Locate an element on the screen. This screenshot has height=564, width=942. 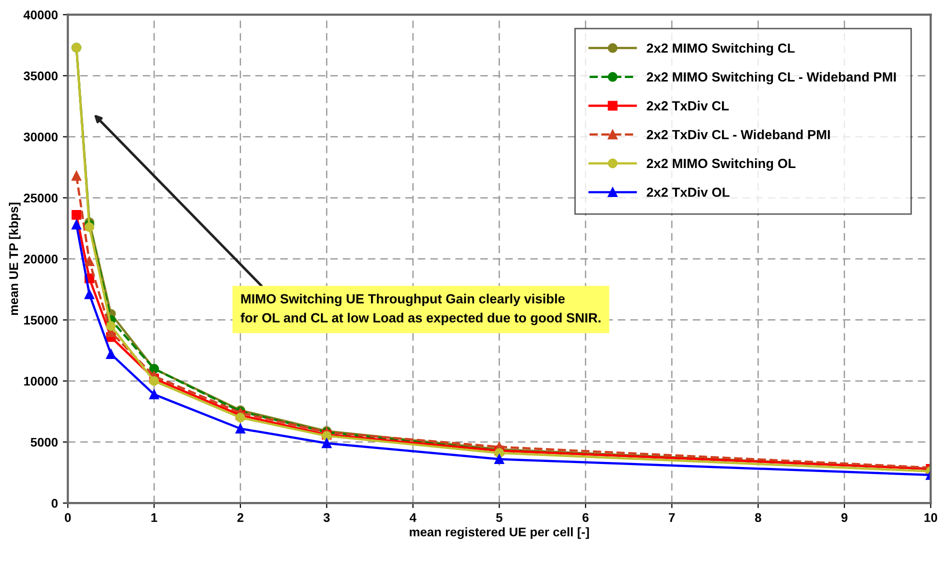
x-tick-label: 9 is located at coordinates (844, 517).